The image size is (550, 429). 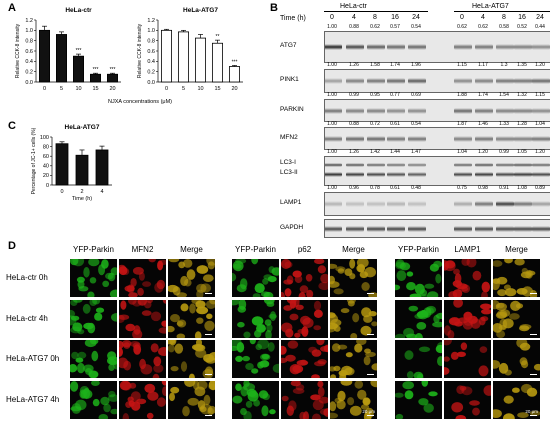 What do you see at coordinates (291, 202) in the screenshot?
I see `blot-label: LAMP1` at bounding box center [291, 202].